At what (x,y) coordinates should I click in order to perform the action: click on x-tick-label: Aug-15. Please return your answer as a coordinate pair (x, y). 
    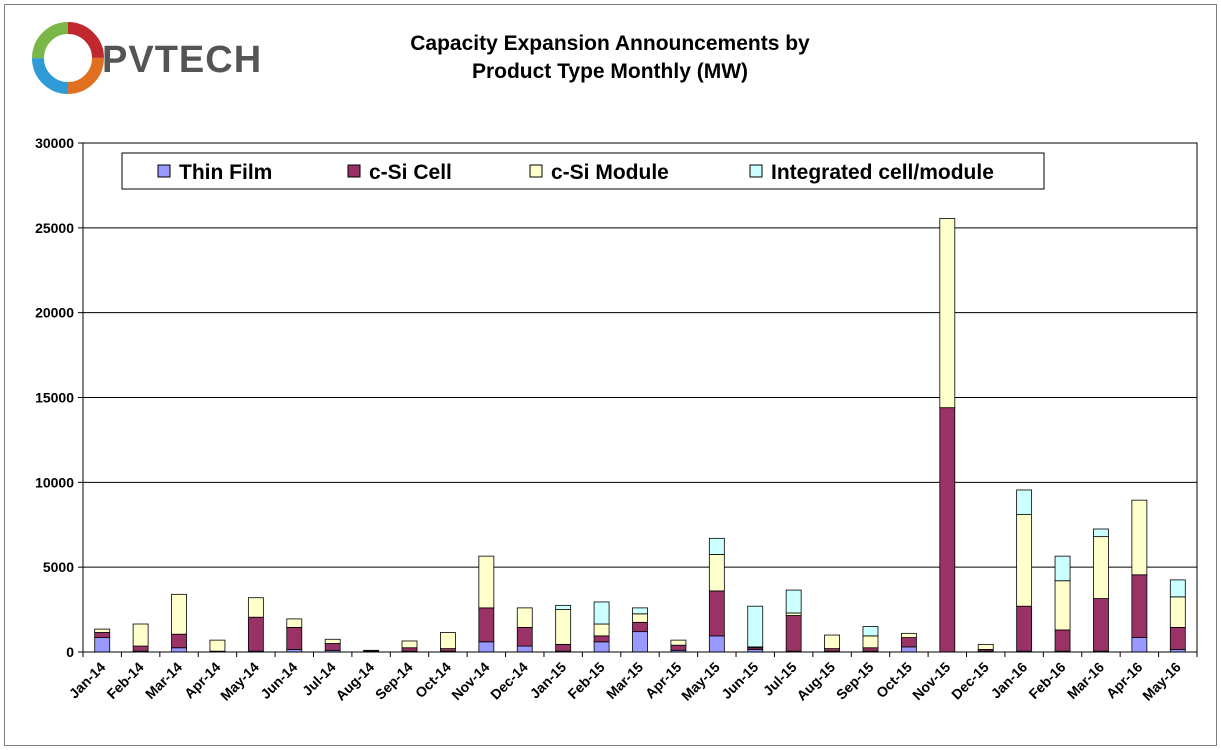
    Looking at the image, I should click on (815, 681).